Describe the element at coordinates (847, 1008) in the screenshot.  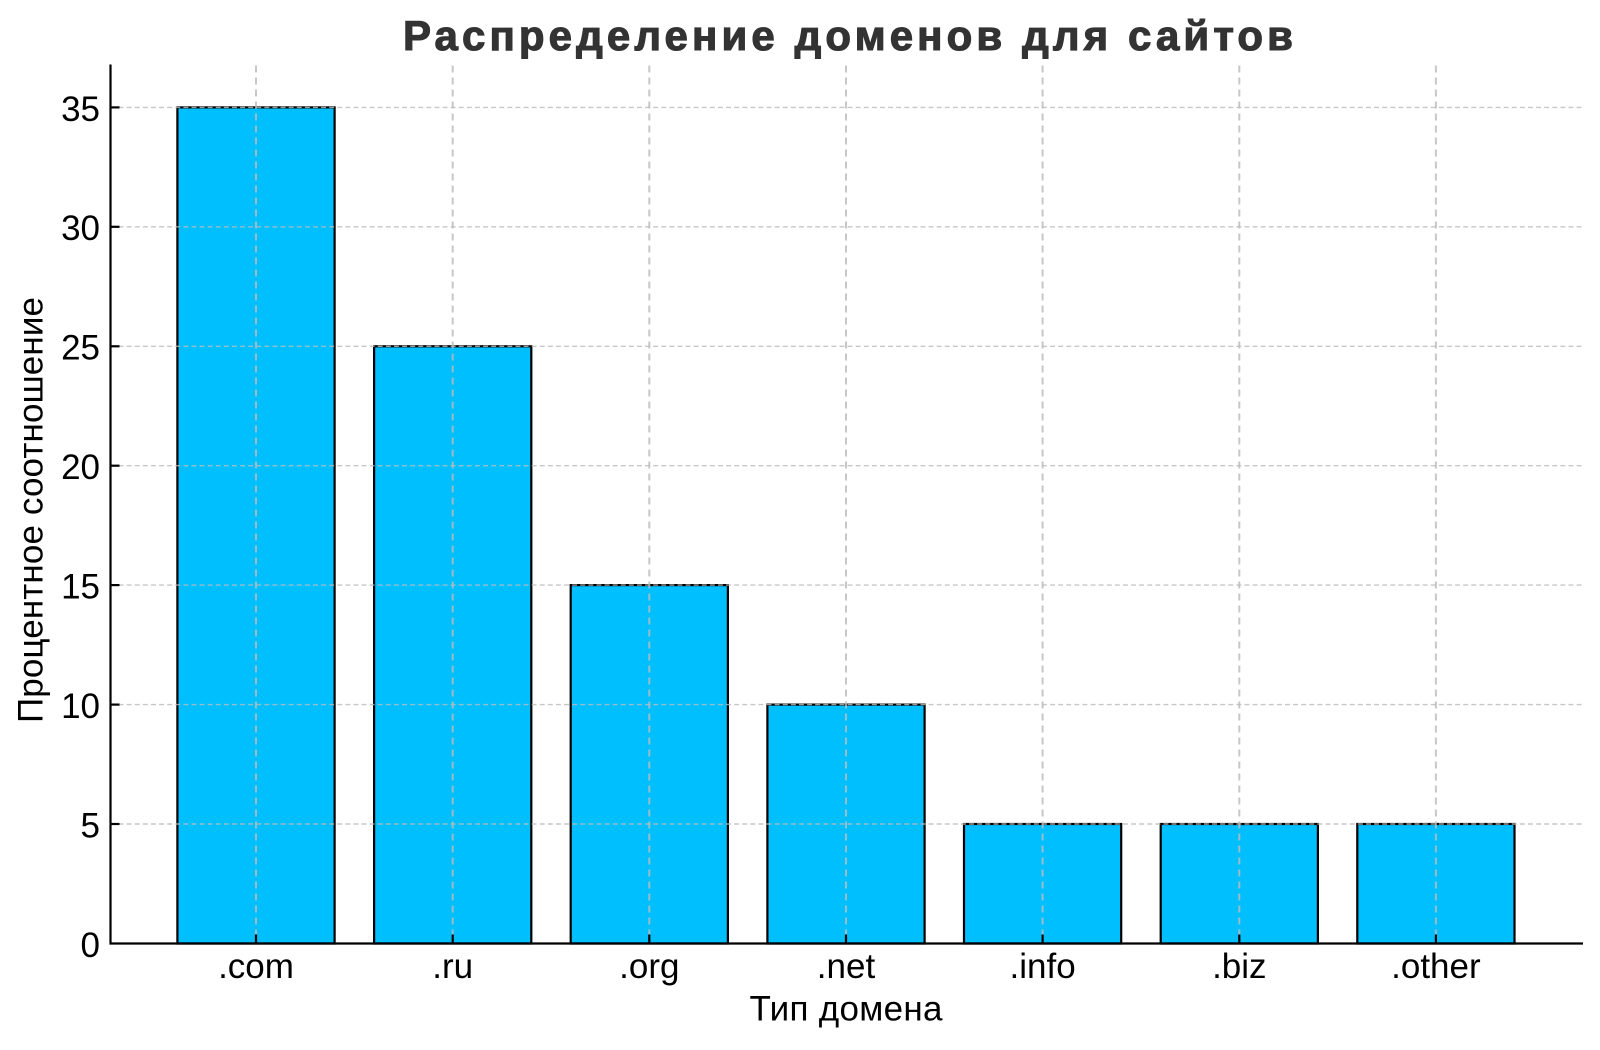
I see `svg-text: Тип домена` at that location.